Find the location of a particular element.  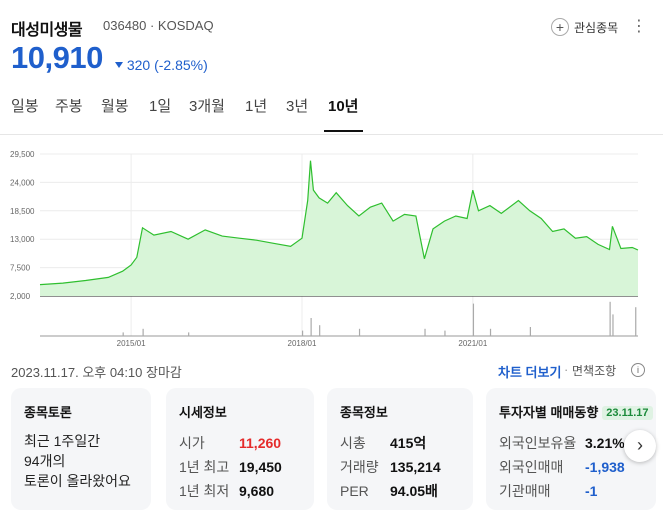

x-tick-label: 2021/01 is located at coordinates (472, 343).